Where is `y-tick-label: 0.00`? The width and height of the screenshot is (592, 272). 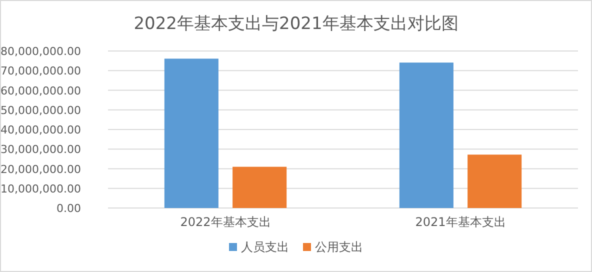
y-tick-label: 0.00 is located at coordinates (68, 208).